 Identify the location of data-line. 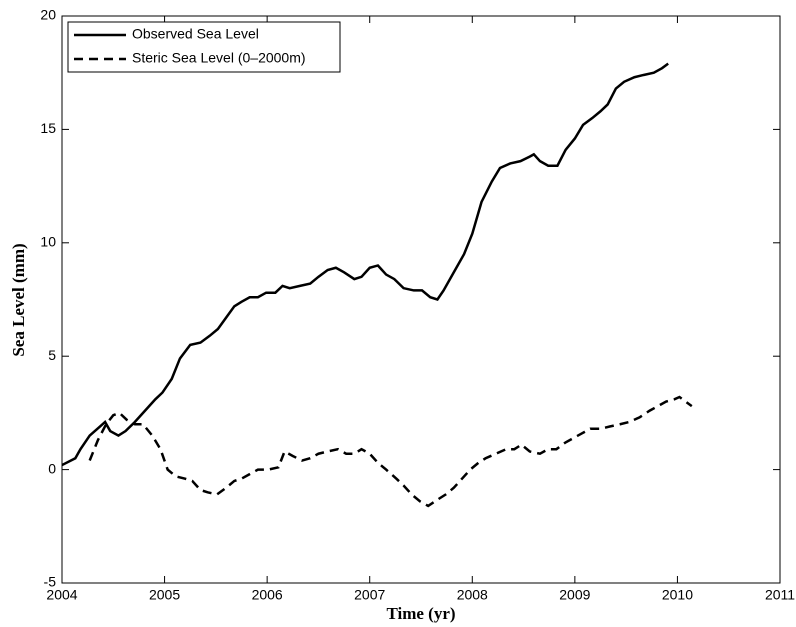
(390, 451).